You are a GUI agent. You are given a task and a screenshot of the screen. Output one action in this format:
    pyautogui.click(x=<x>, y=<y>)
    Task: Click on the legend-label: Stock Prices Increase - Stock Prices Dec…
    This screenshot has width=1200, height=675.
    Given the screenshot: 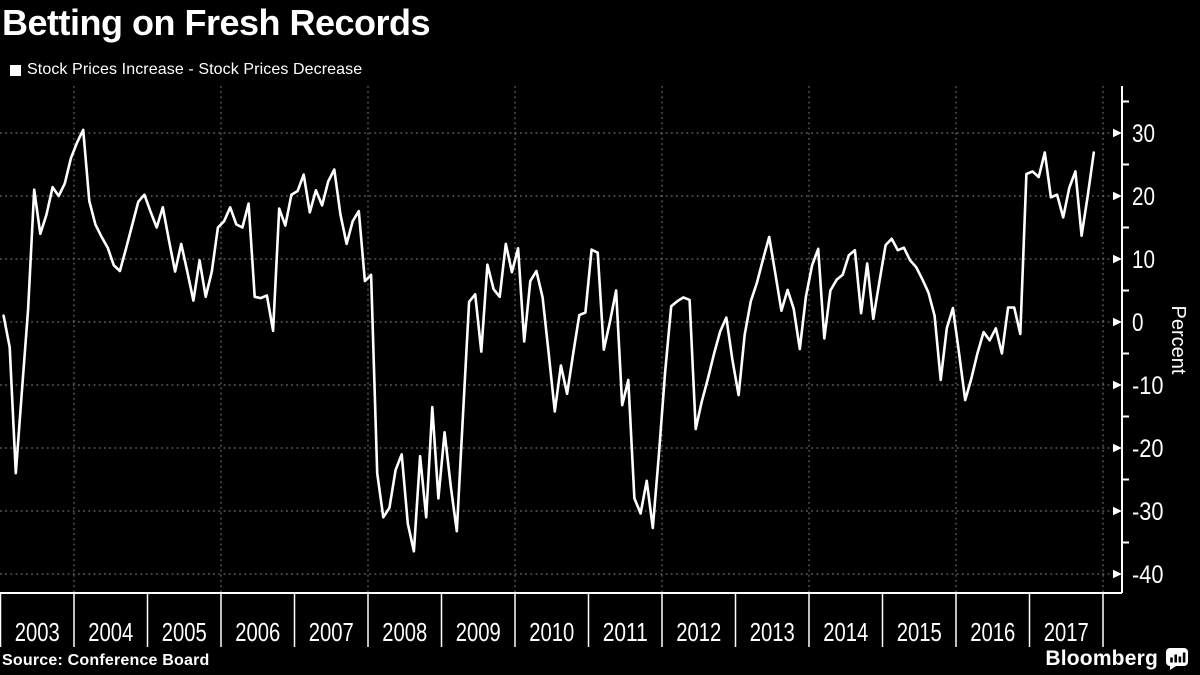 What is the action you would take?
    pyautogui.click(x=195, y=69)
    